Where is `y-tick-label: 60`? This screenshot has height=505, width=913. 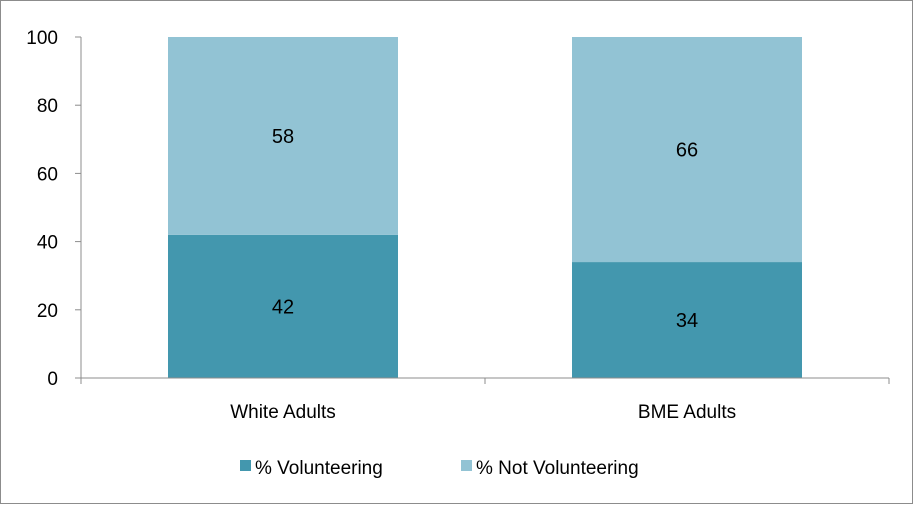 y-tick-label: 60 is located at coordinates (47, 174).